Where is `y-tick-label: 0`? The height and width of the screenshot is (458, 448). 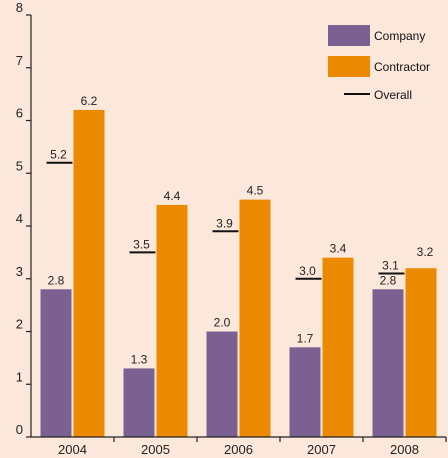 y-tick-label: 0 is located at coordinates (19, 429).